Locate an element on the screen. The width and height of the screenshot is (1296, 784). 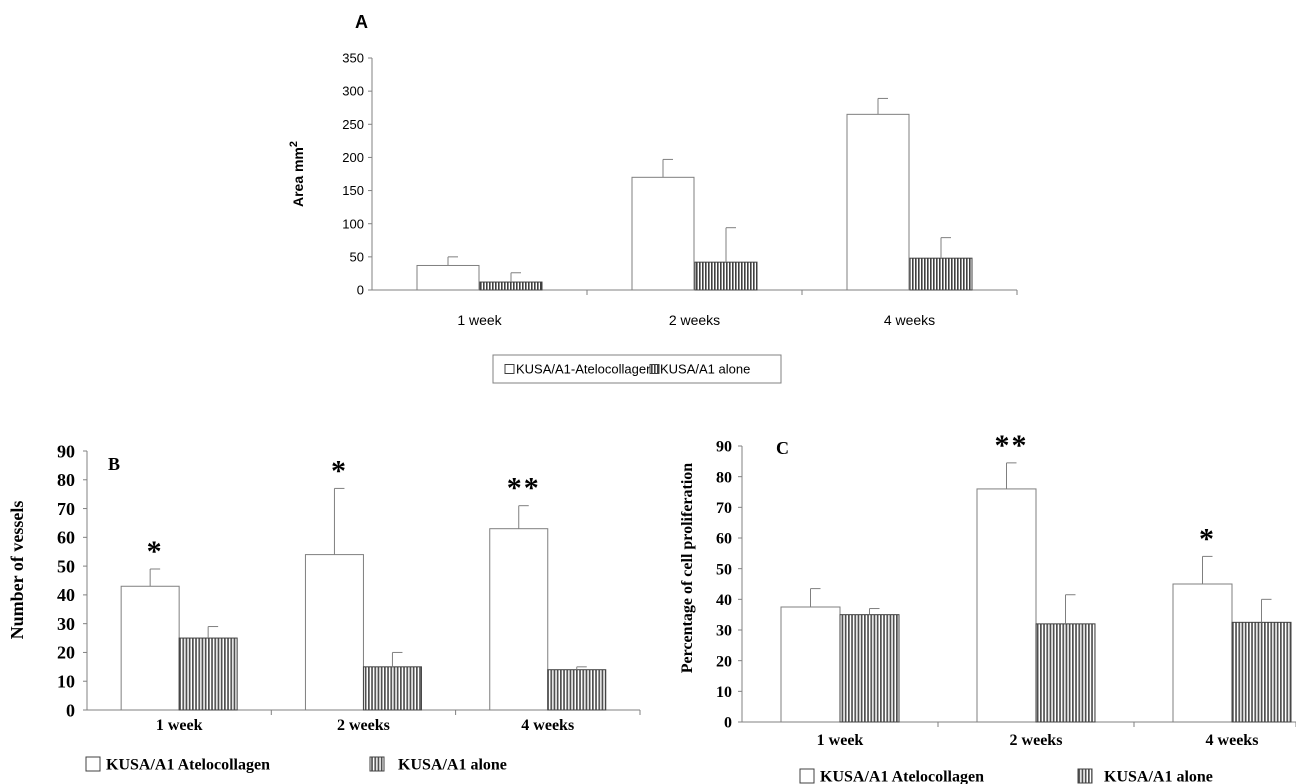
y-axis-title: Number of vessels is located at coordinates (17, 570).